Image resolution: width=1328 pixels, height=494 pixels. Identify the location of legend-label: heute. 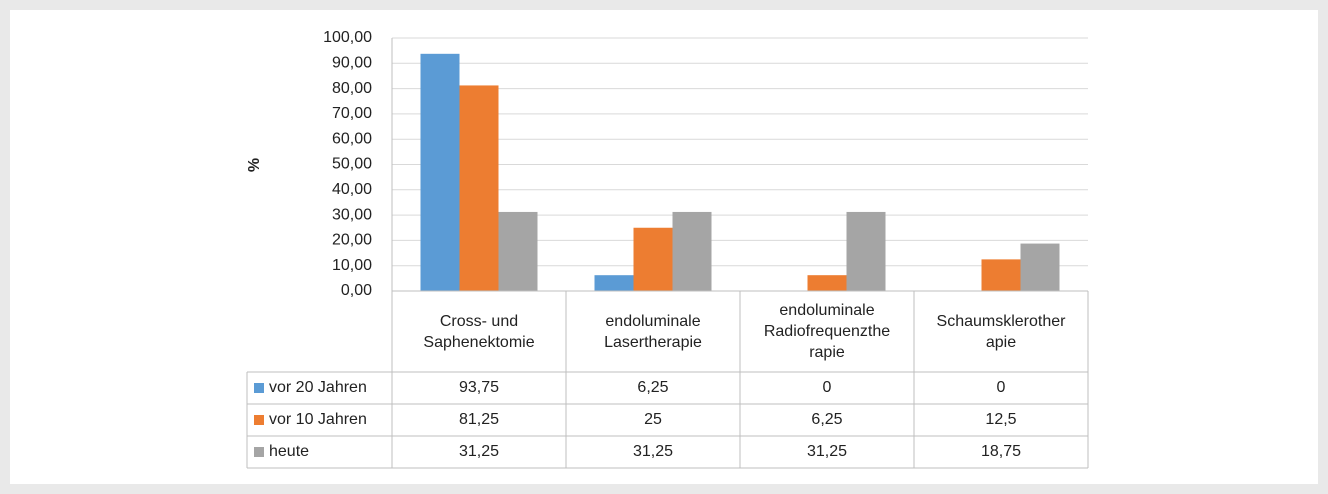
(289, 451).